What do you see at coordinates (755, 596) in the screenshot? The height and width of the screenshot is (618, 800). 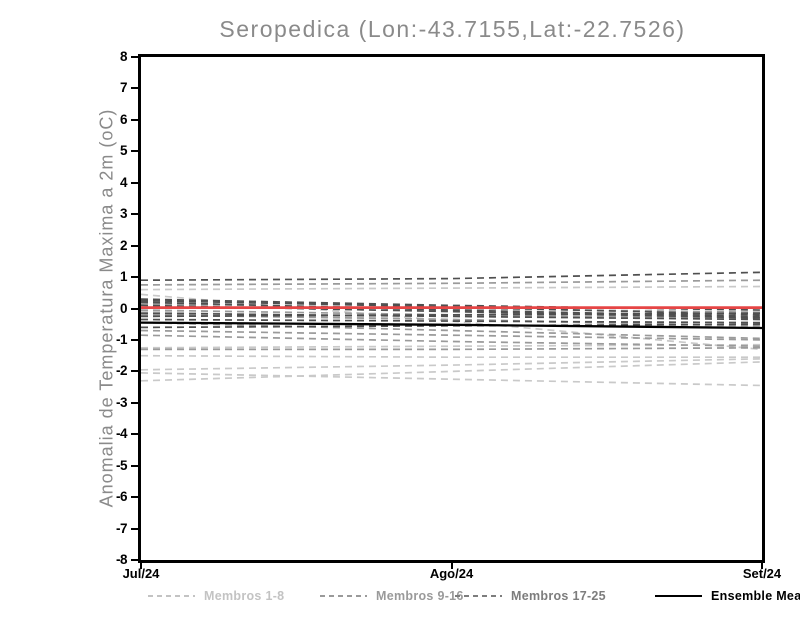 I see `legend-label: Ensemble Mean` at bounding box center [755, 596].